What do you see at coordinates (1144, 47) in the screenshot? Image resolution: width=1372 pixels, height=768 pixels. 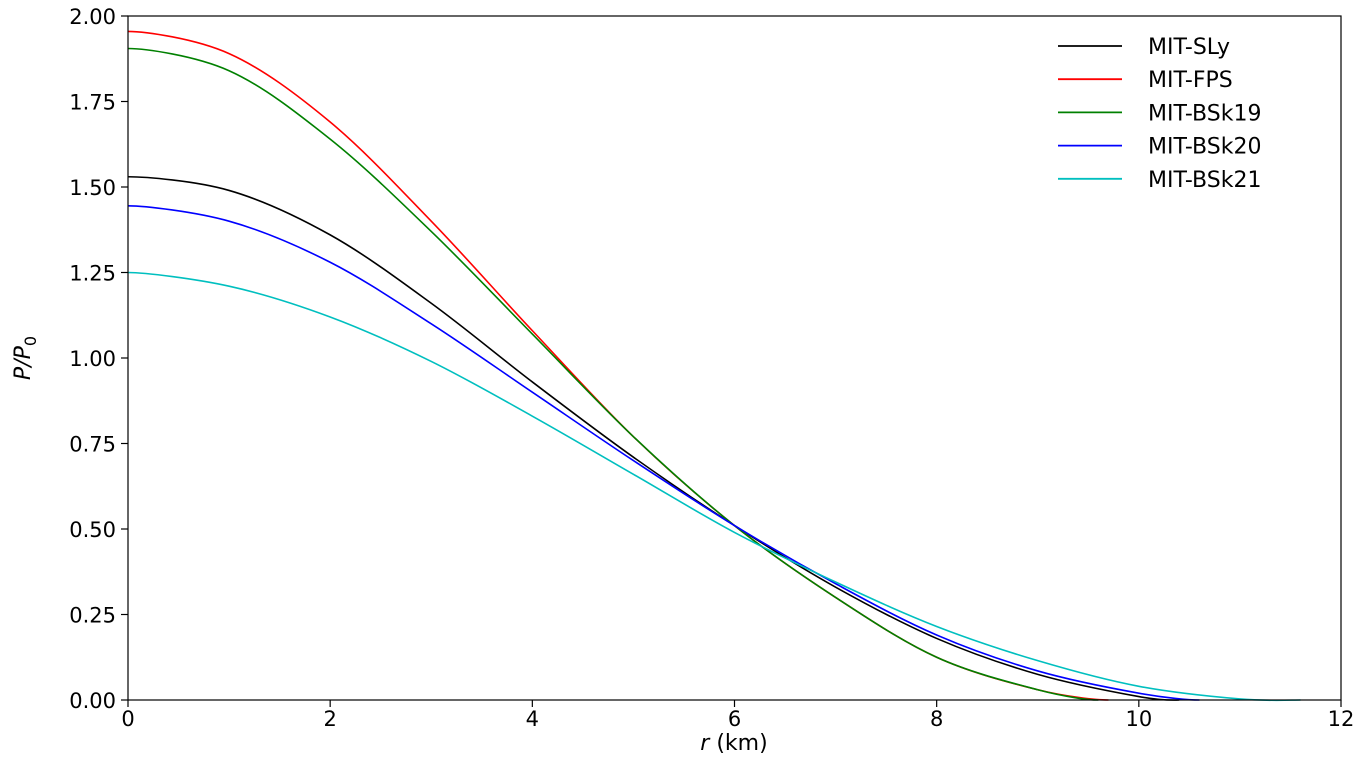 I see `legend-item: MIT-SLy` at bounding box center [1144, 47].